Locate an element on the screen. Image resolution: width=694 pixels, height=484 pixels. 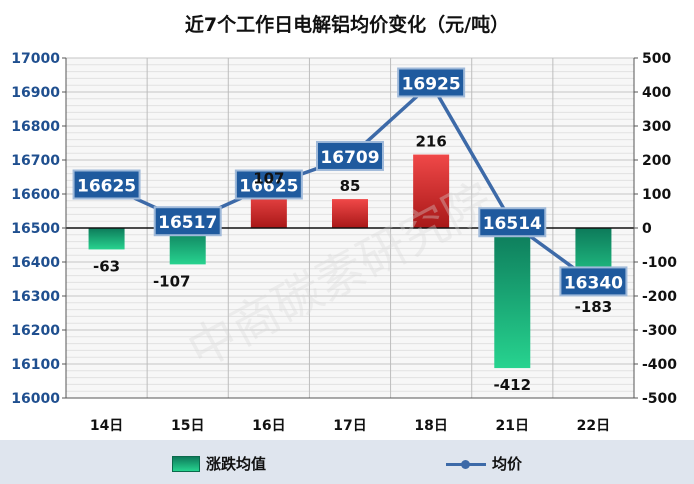
right-tick-label: 300 is located at coordinates (656, 127).